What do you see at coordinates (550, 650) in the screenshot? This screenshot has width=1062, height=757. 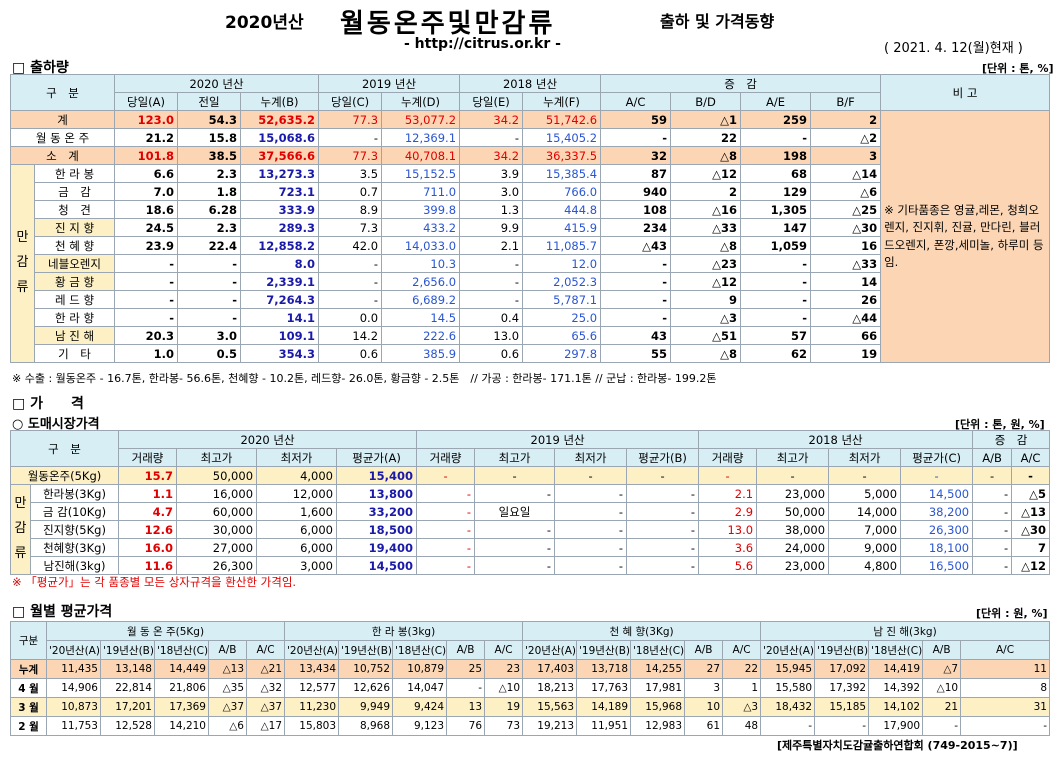 I see `subheader-cell: '20년산(A)` at bounding box center [550, 650].